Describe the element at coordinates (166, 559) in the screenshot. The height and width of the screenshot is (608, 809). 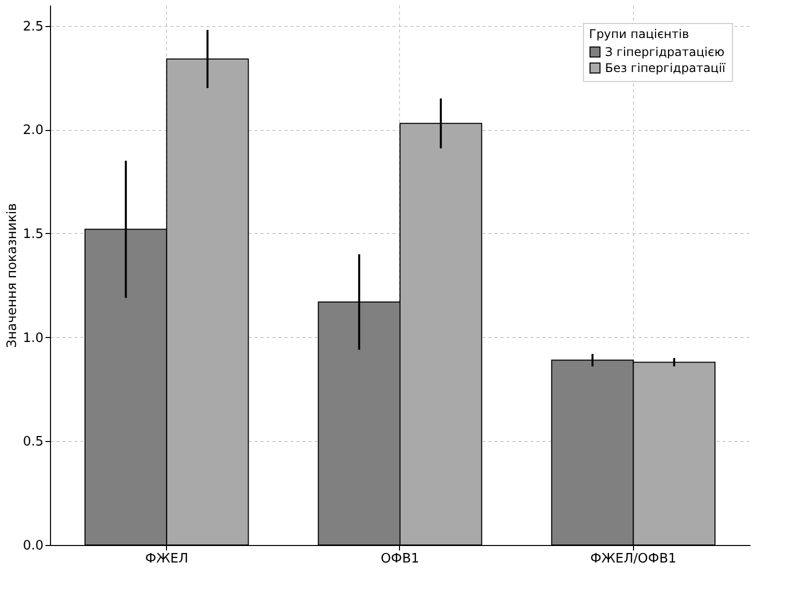
I see `x-tick-label: ФЖЕЛ` at that location.